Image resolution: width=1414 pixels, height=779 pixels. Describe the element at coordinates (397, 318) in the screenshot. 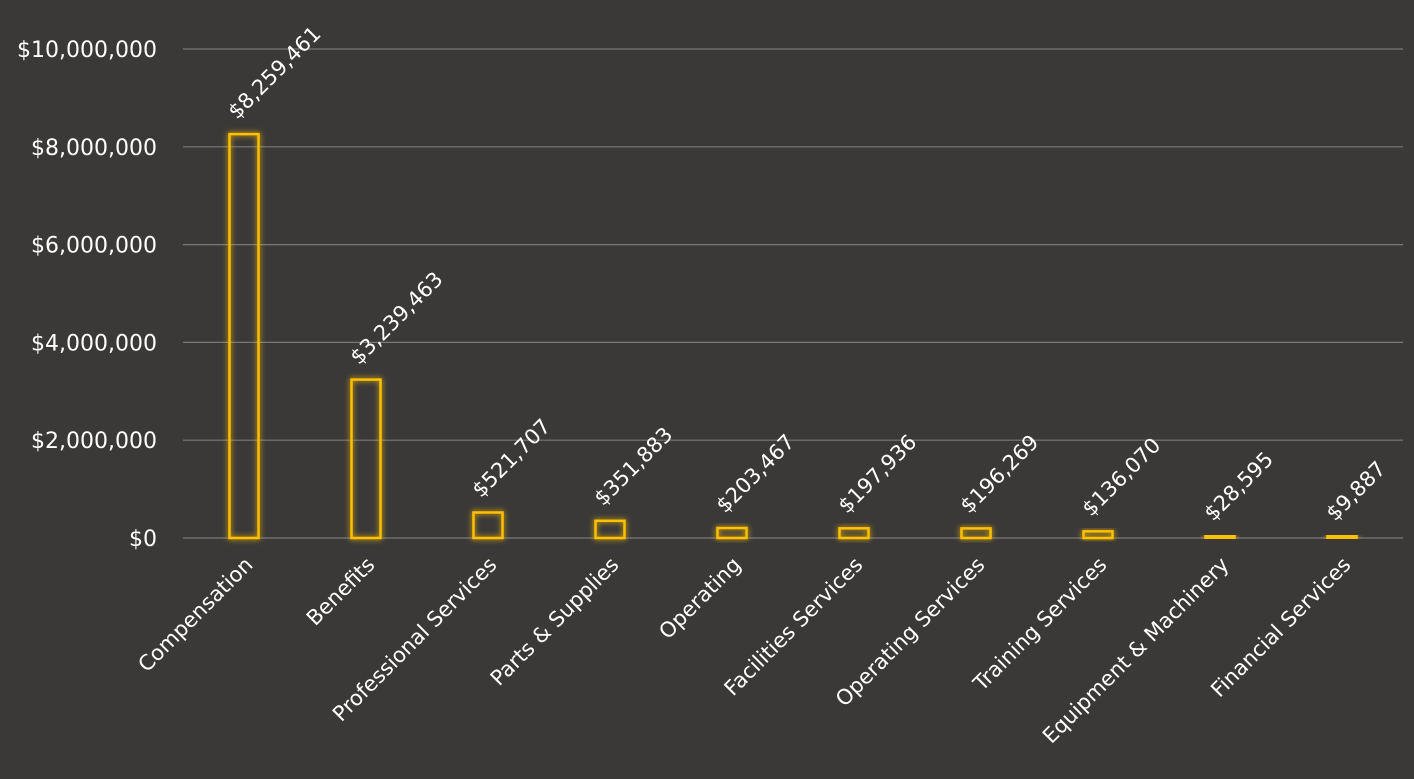

I see `data-label: $3,239,463` at that location.